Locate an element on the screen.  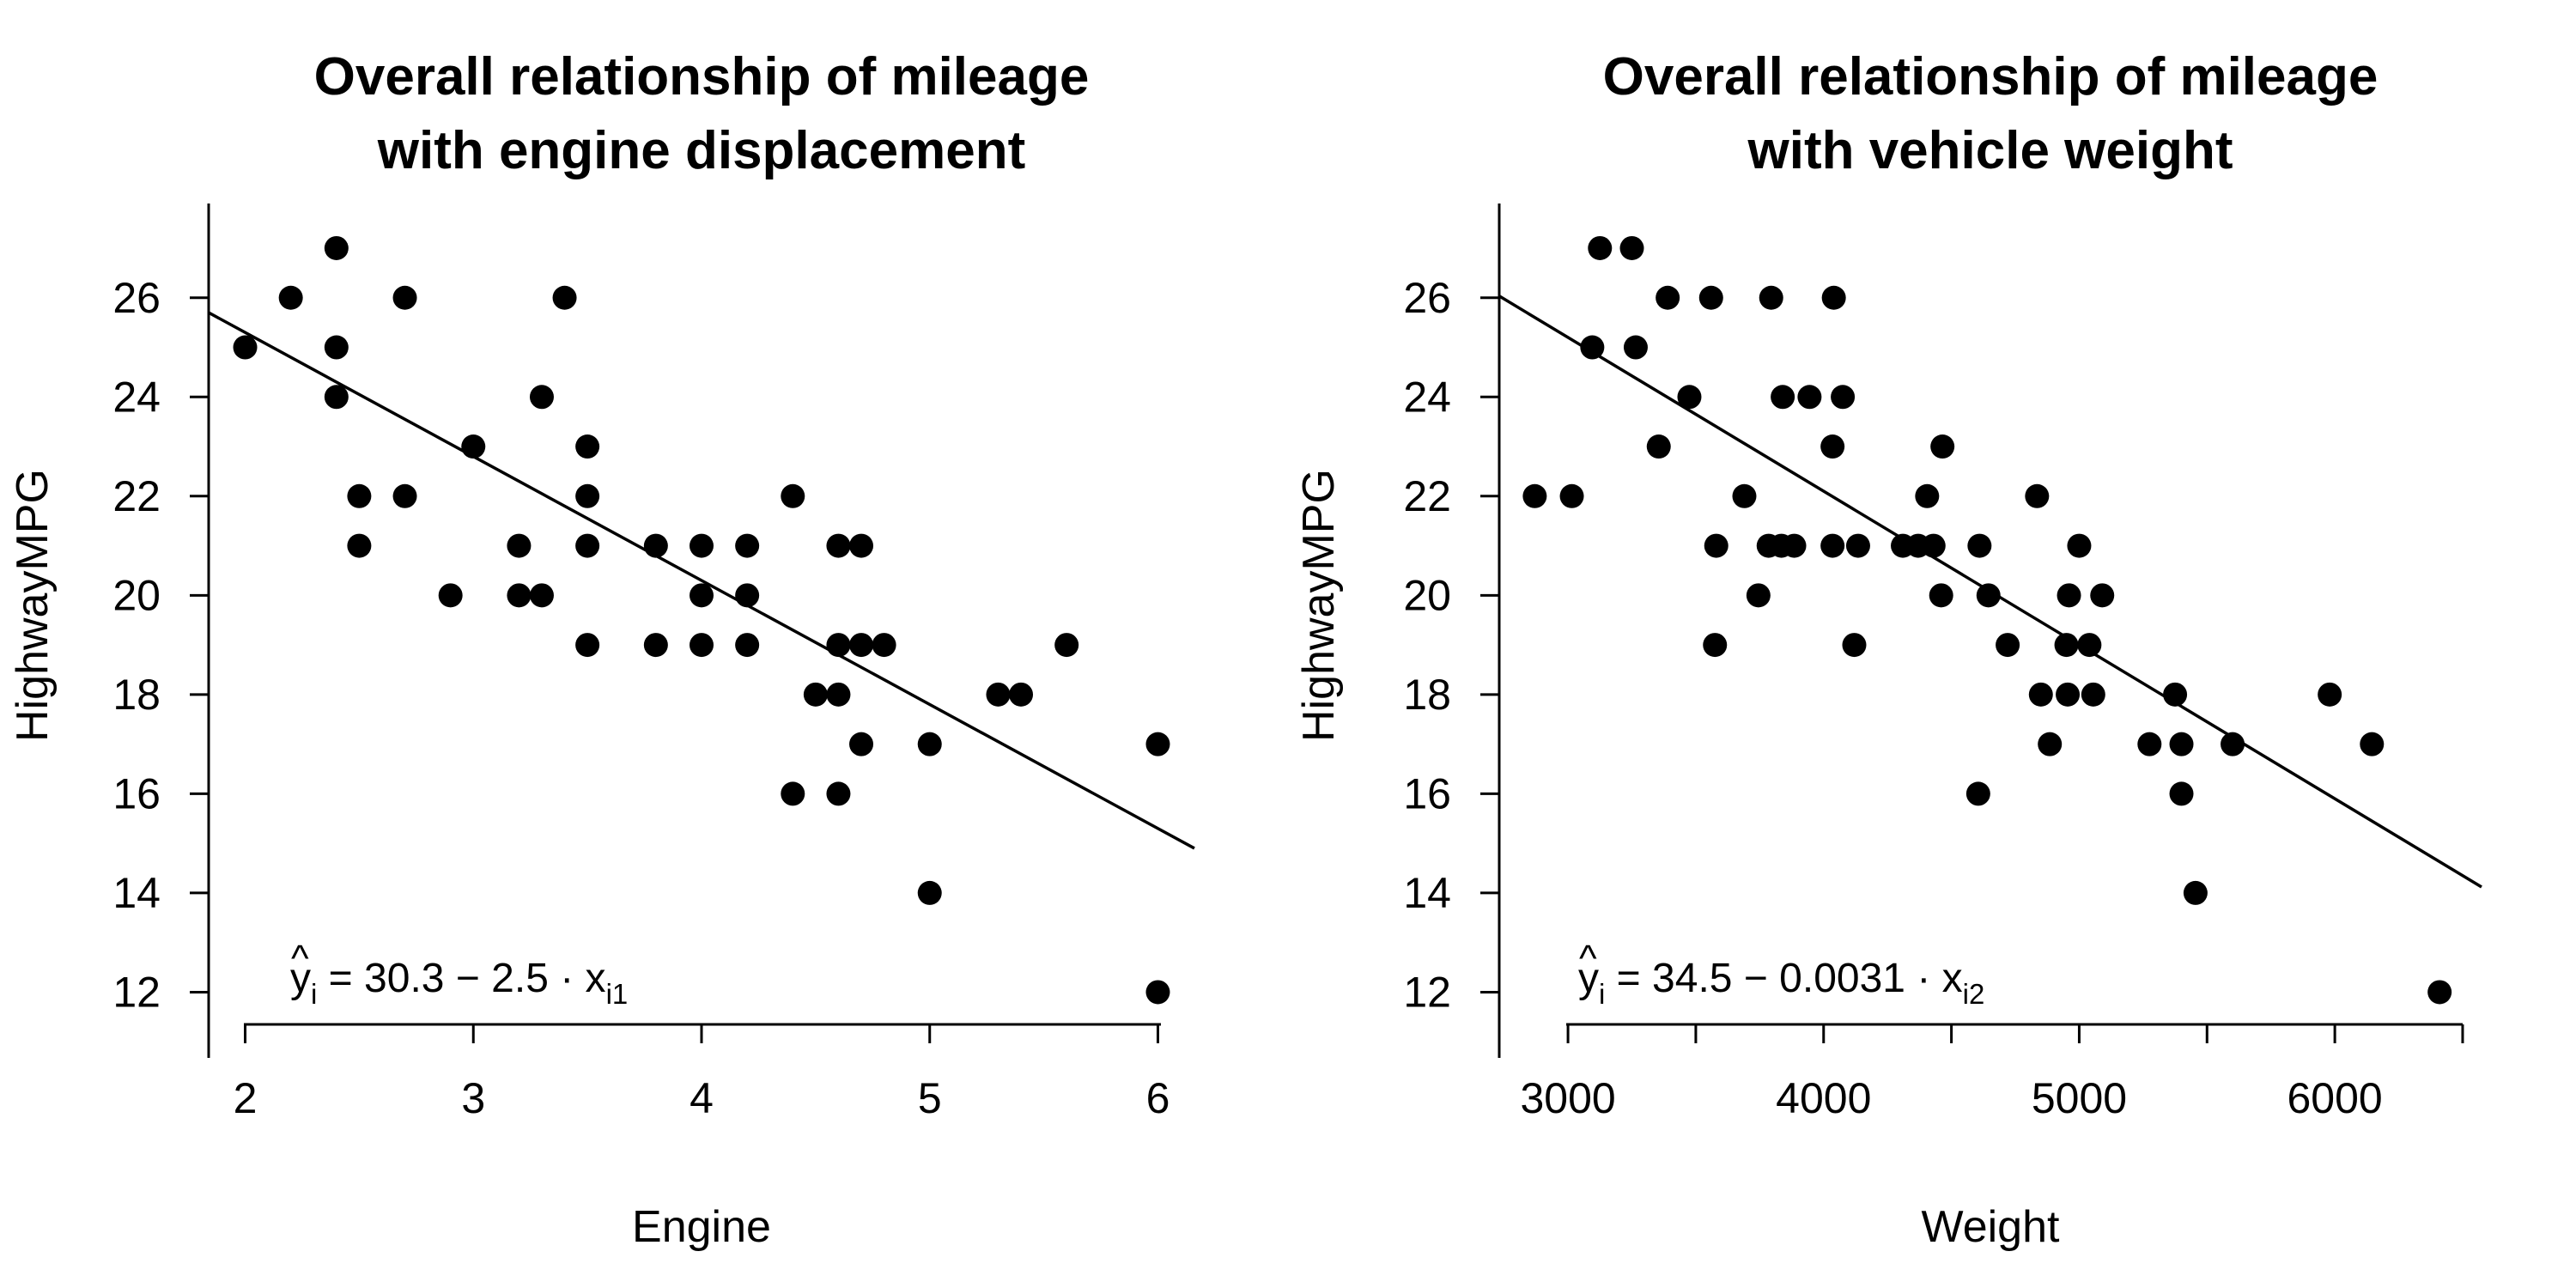
x-tick-label: 4 is located at coordinates (702, 1098).